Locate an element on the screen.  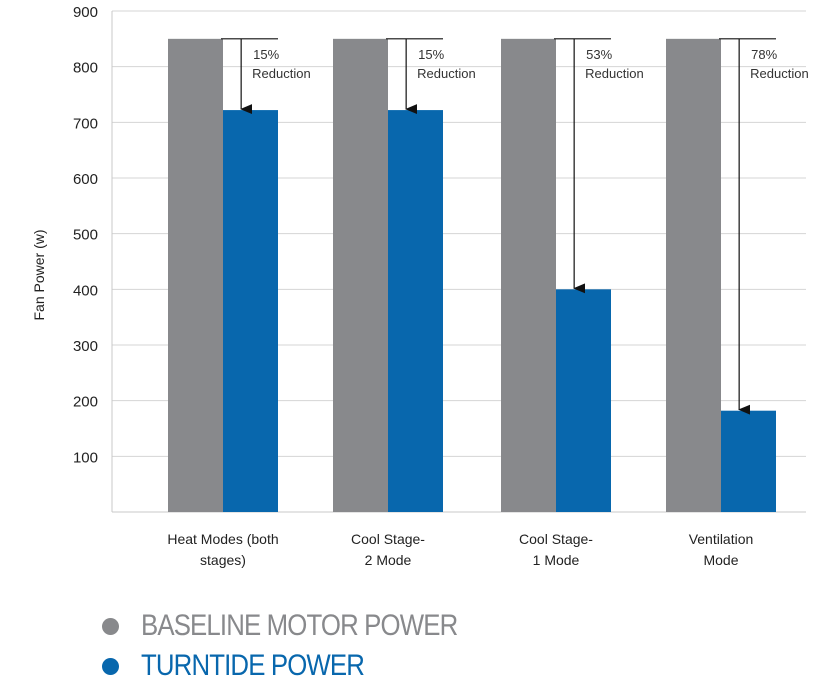
x-category-label: 2 Mode is located at coordinates (388, 560).